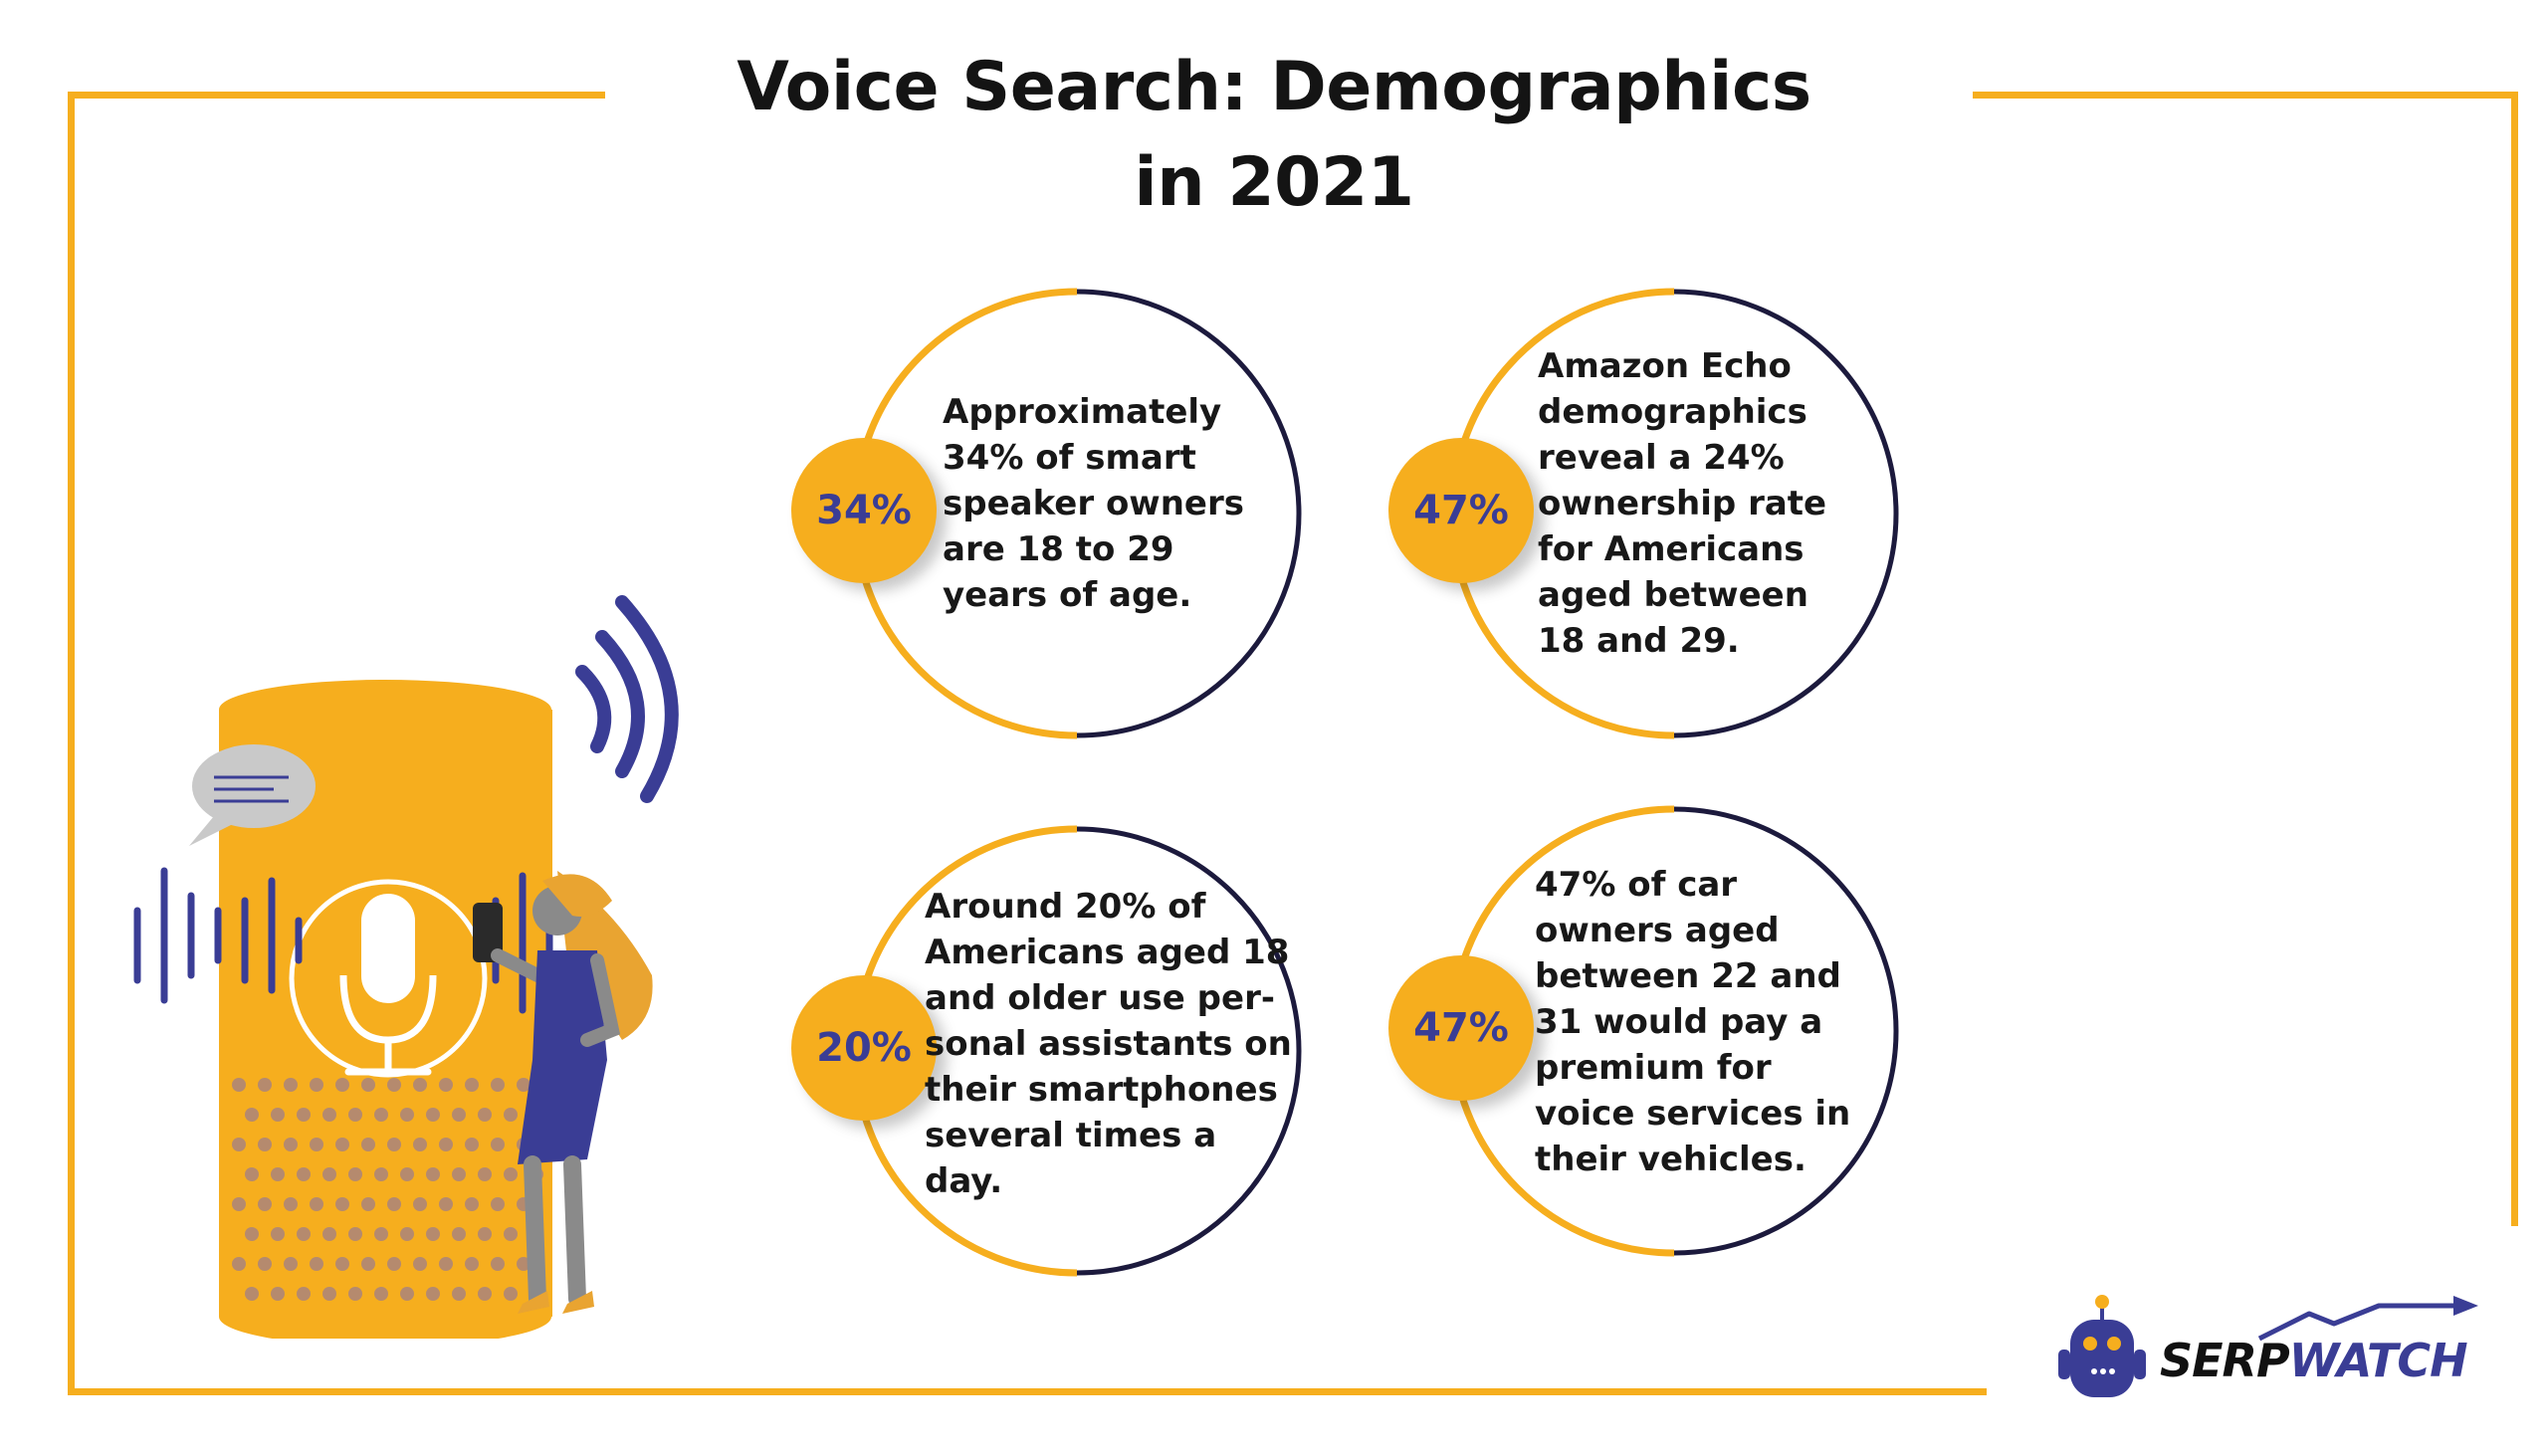  Describe the element at coordinates (385, 709) in the screenshot. I see `speaker-top` at that location.